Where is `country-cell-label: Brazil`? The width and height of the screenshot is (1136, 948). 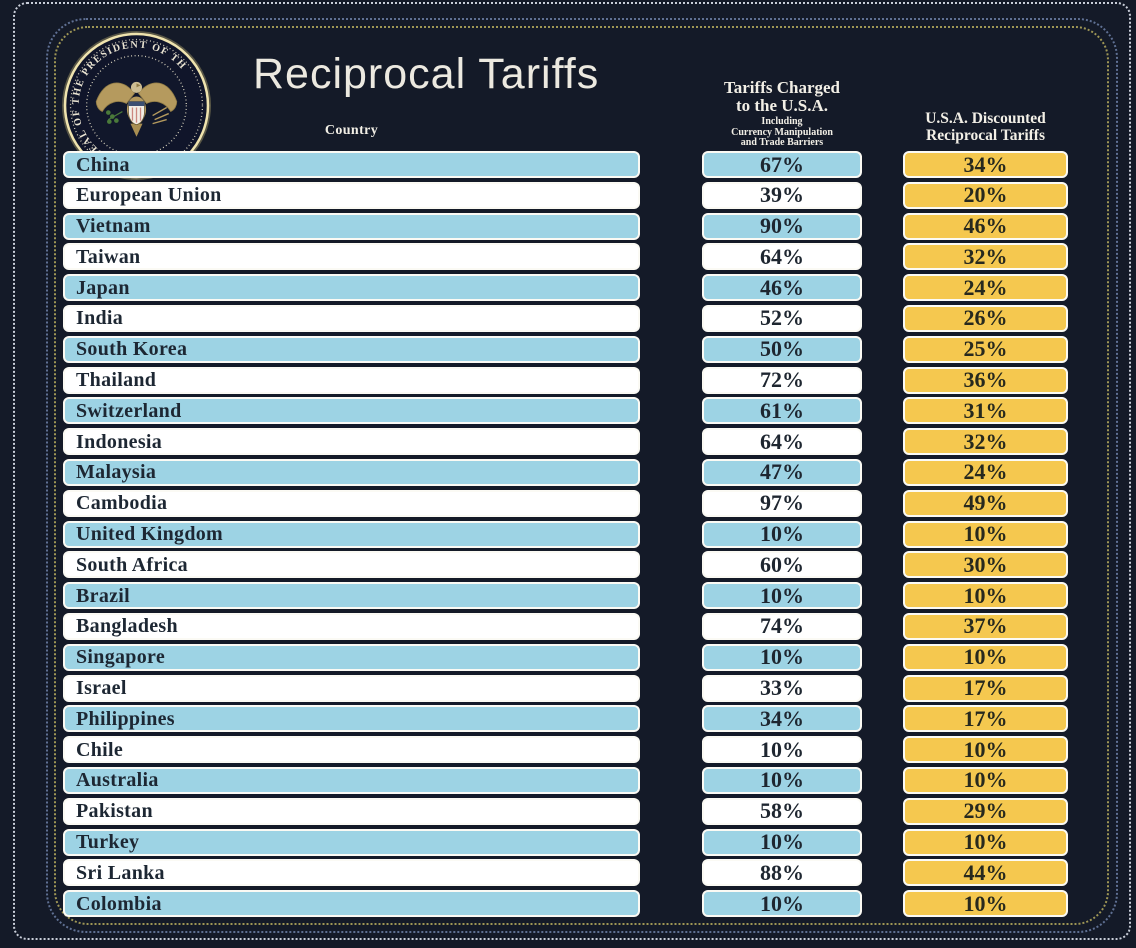 country-cell-label: Brazil is located at coordinates (103, 595).